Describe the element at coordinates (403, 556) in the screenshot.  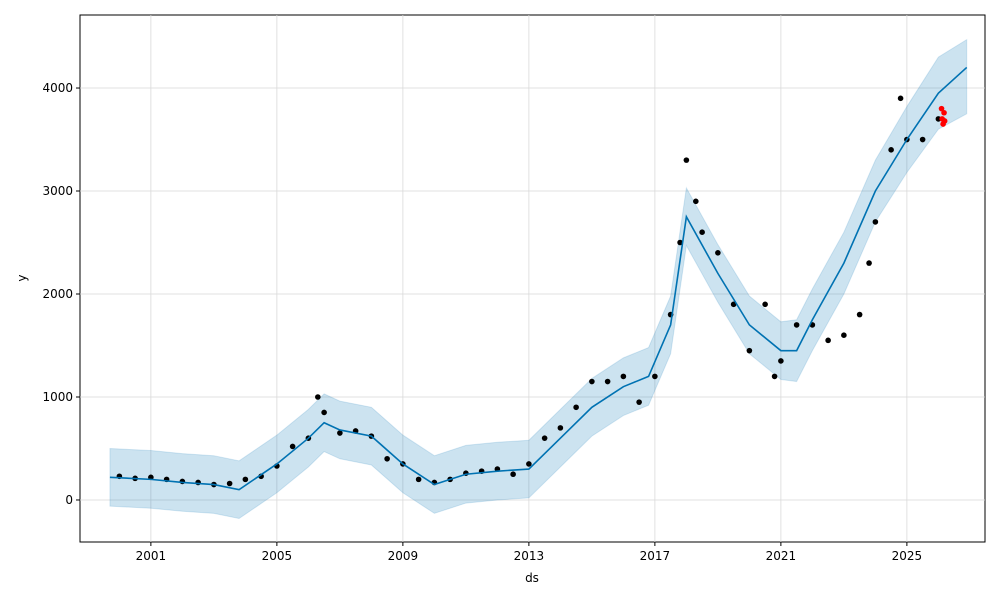
I see `x-tick-label: 2009` at that location.